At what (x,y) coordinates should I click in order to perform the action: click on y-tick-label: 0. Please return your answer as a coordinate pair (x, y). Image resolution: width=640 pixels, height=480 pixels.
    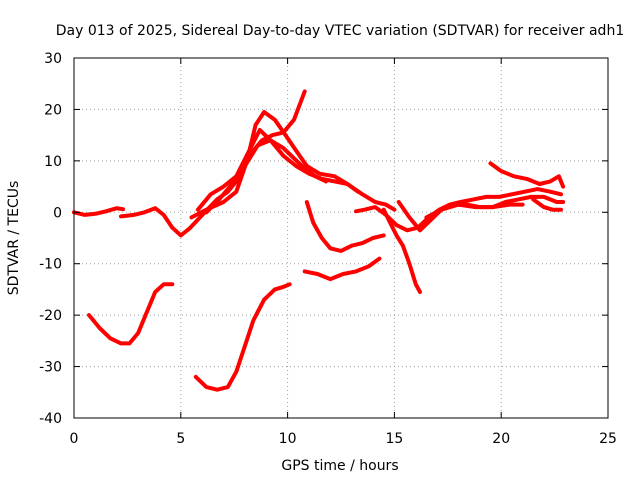
    Looking at the image, I should click on (57, 213).